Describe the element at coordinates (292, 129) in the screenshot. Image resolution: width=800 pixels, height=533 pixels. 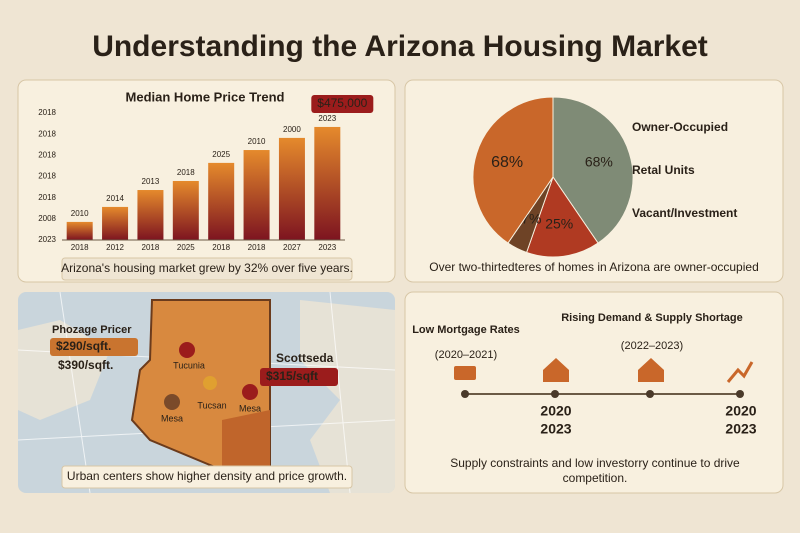
I see `bar-label: 2000` at that location.